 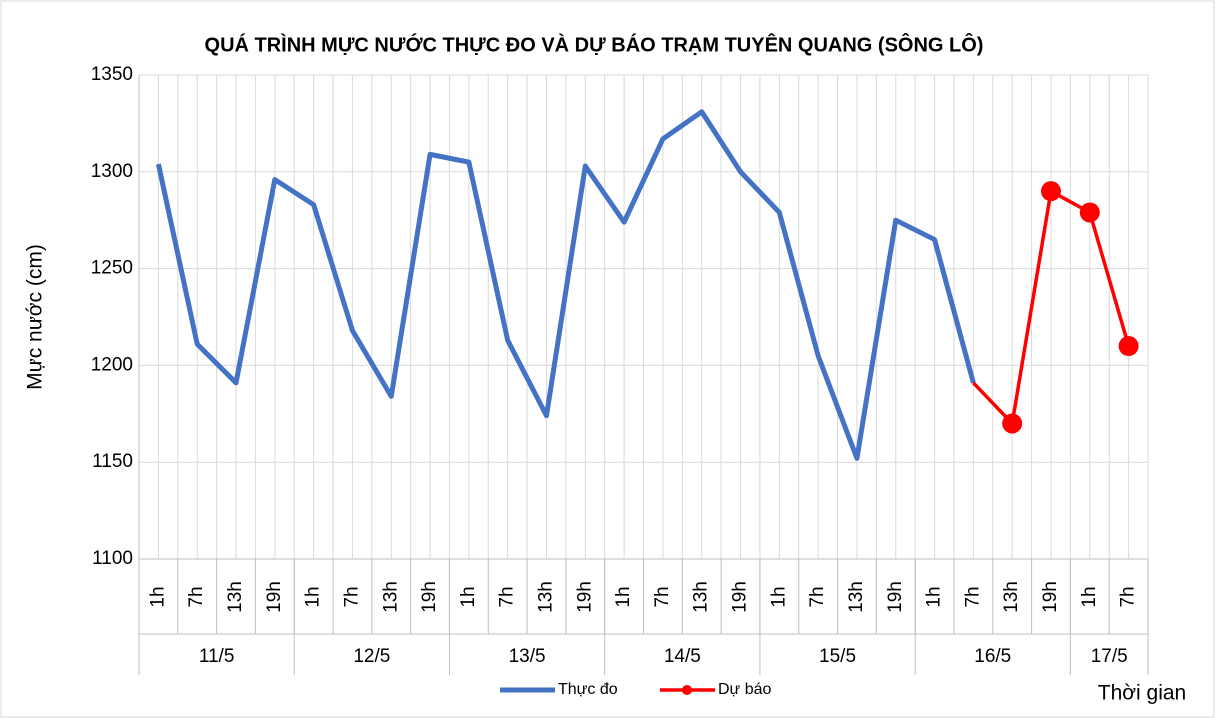 What do you see at coordinates (112, 558) in the screenshot?
I see `y-tick-label: 1100` at bounding box center [112, 558].